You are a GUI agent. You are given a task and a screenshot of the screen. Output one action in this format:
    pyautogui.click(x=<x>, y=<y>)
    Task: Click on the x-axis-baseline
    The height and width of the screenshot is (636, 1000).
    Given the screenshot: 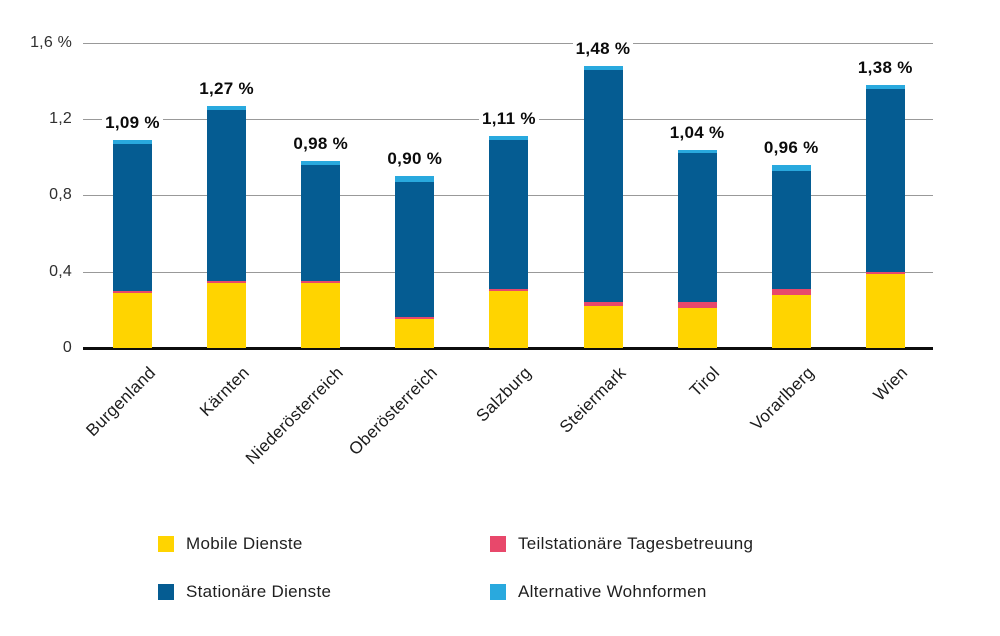 What is the action you would take?
    pyautogui.click(x=508, y=348)
    